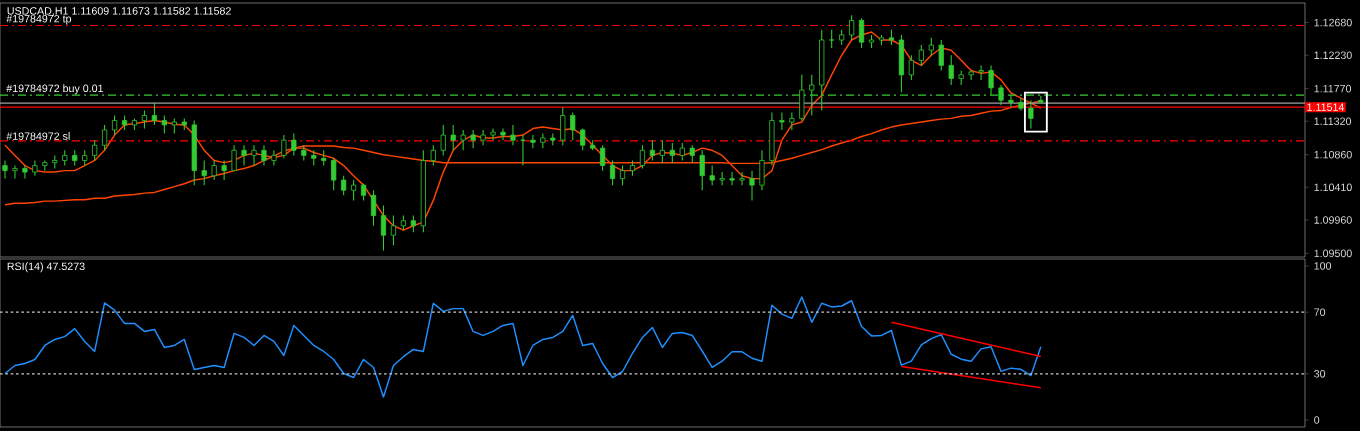 Image resolution: width=1360 pixels, height=431 pixels. Describe the element at coordinates (1326, 107) in the screenshot. I see `ref-line-label: 1.11514` at that location.